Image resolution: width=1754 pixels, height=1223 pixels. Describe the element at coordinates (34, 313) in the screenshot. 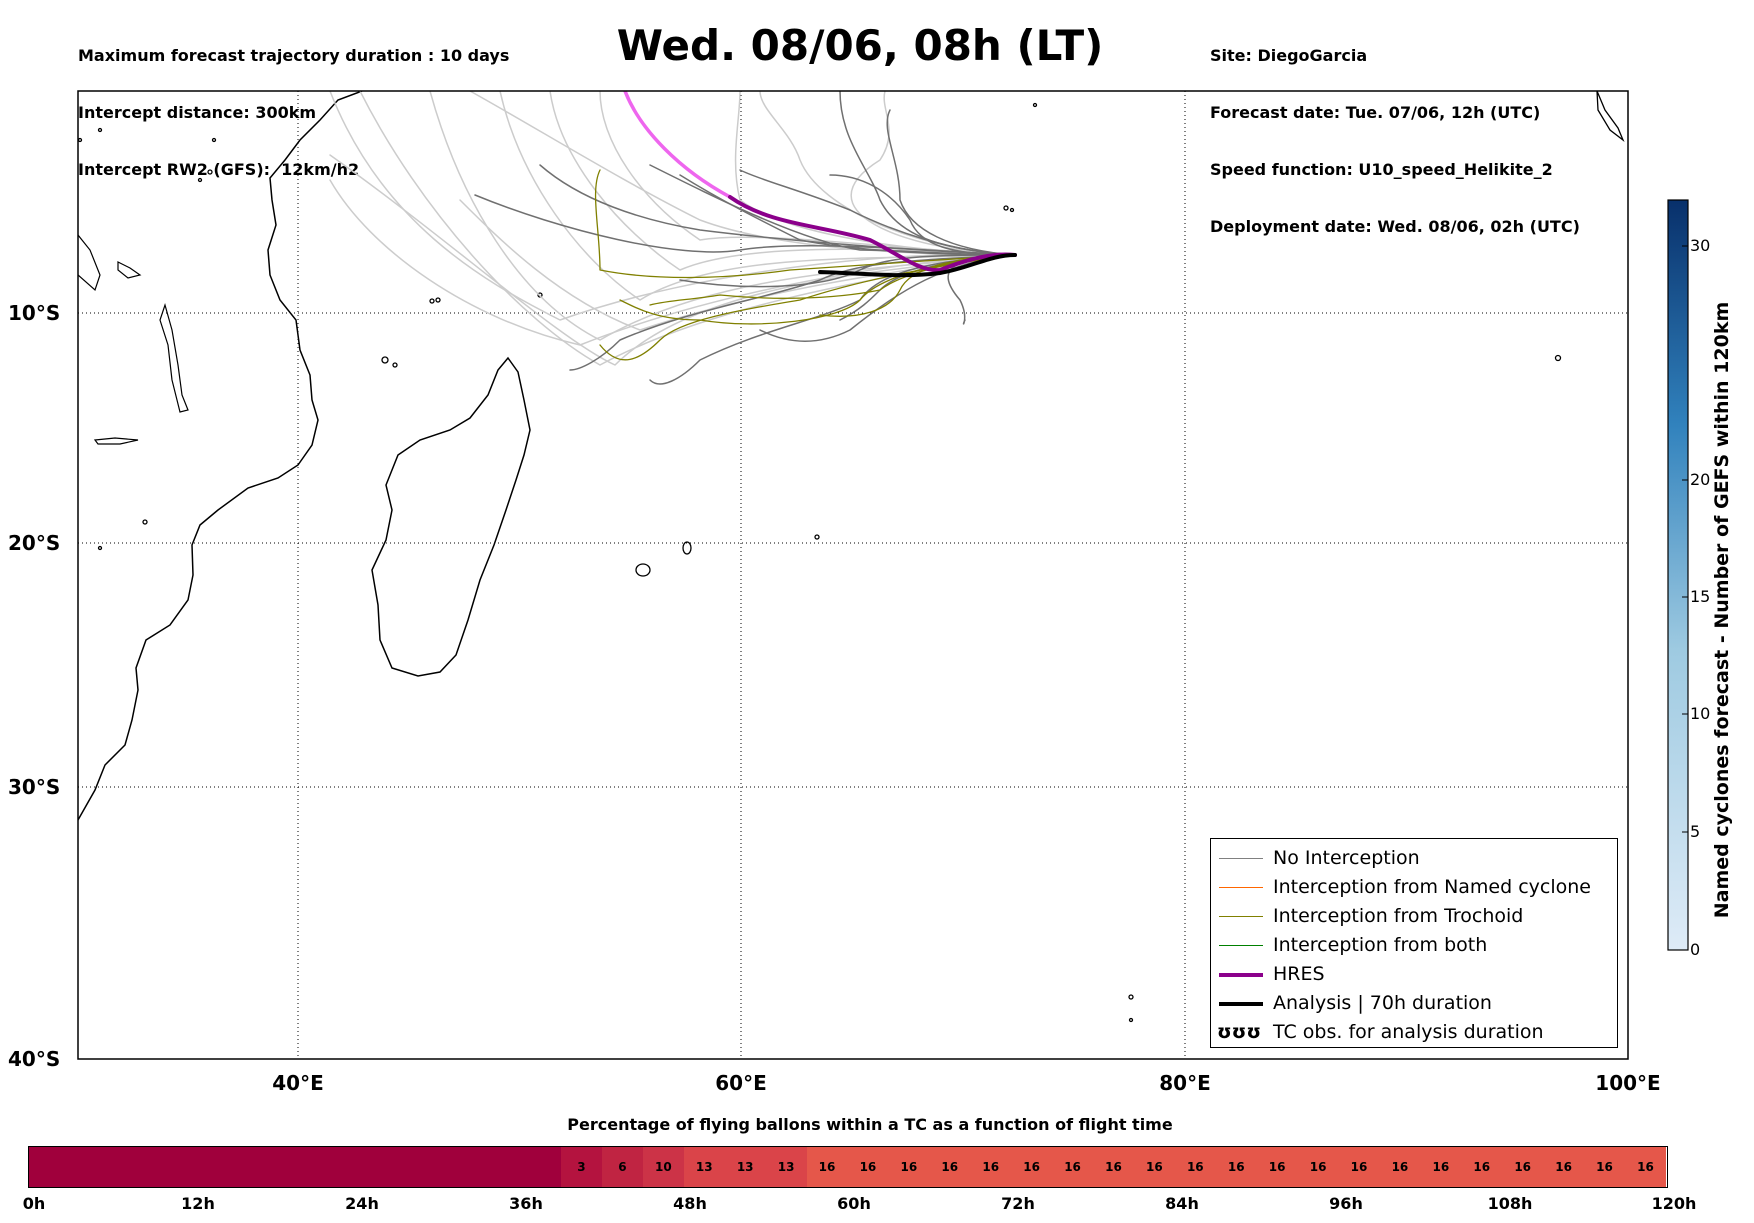

I see `lat-label-10s: 10°S` at that location.